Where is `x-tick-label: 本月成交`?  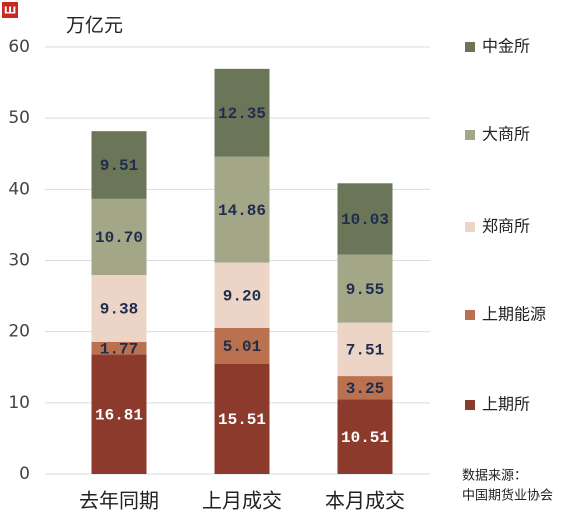 x-tick-label: 本月成交 is located at coordinates (365, 501).